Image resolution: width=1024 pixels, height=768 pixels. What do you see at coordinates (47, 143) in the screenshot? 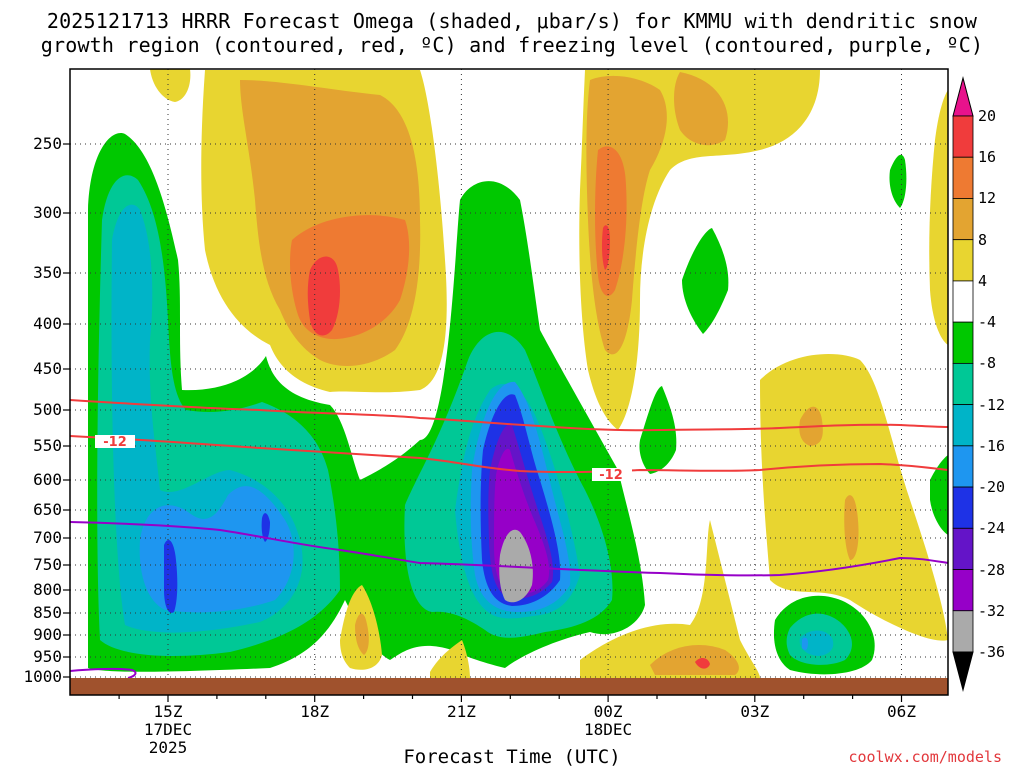
I see `y-tick-label: 250` at bounding box center [47, 143].